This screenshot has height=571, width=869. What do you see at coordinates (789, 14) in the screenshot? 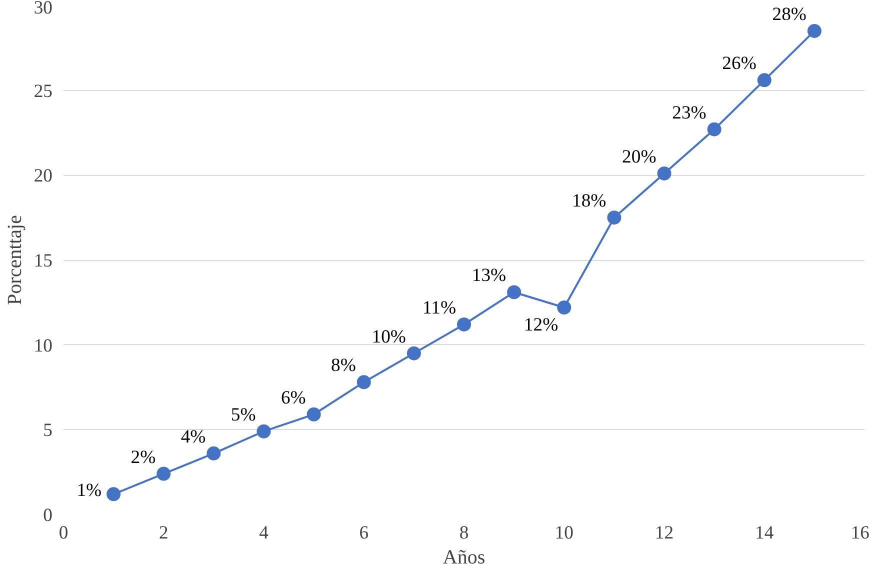
I see `data-label: 28%` at bounding box center [789, 14].